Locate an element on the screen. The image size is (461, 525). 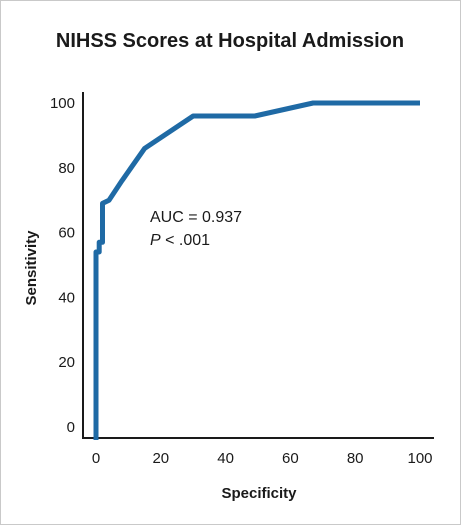
x-tick-label: 100 is located at coordinates (419, 458).